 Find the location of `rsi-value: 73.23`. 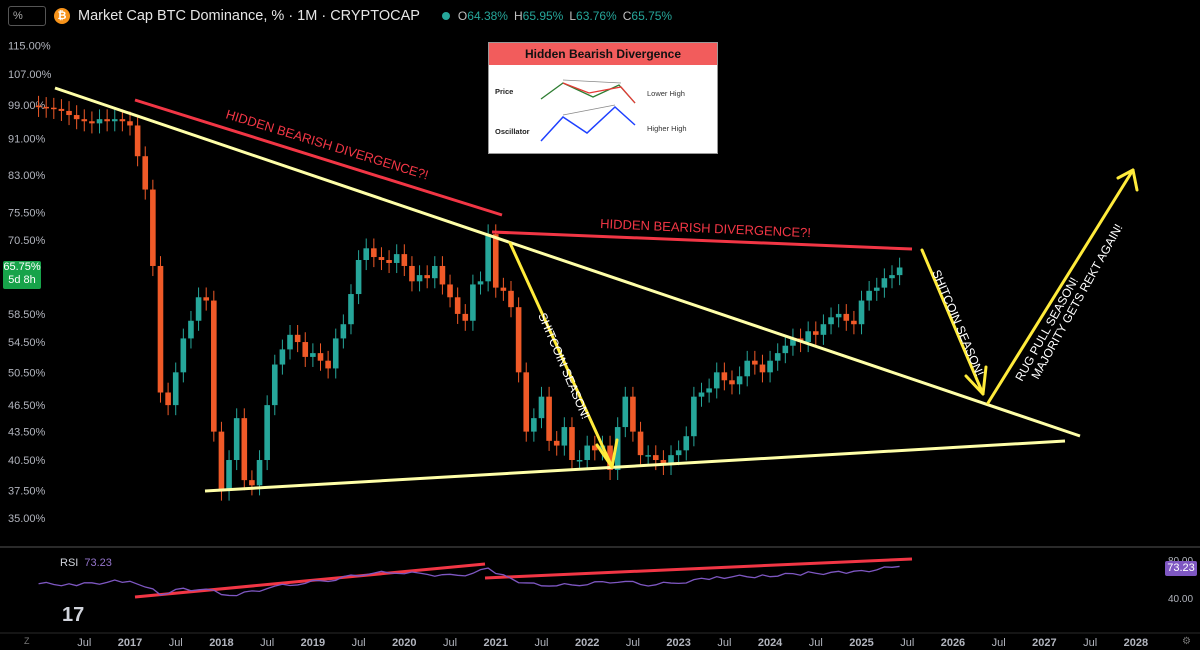

rsi-value: 73.23 is located at coordinates (98, 563).